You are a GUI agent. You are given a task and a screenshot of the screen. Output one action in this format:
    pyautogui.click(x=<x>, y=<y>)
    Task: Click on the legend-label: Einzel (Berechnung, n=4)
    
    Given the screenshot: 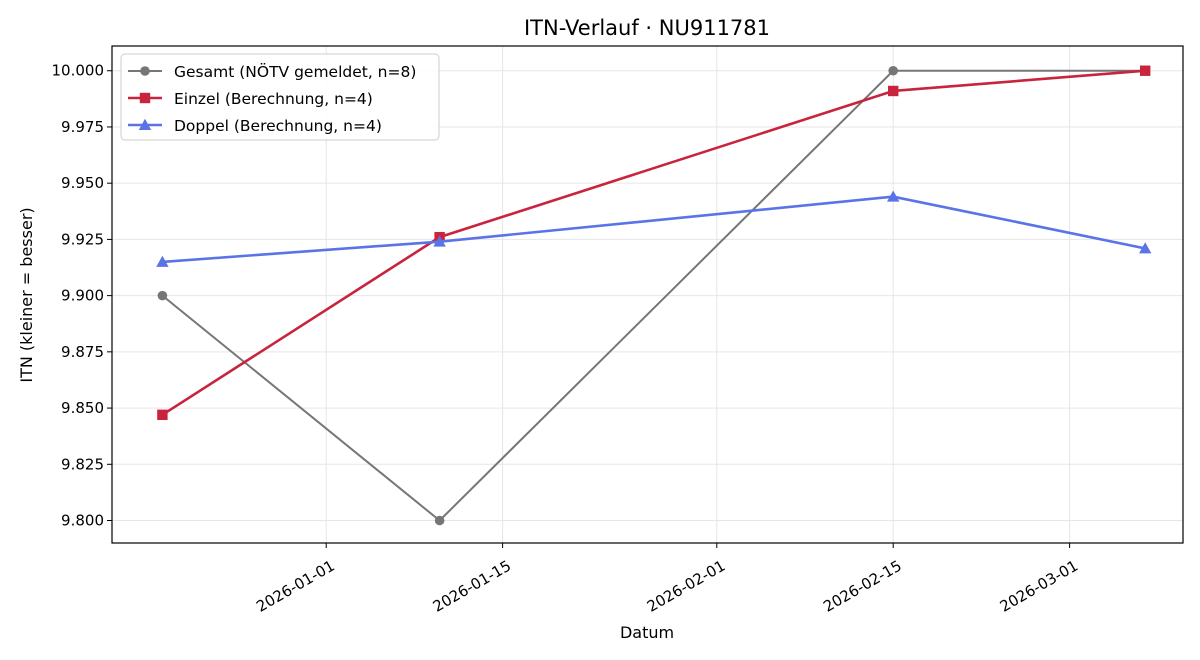 What is the action you would take?
    pyautogui.click(x=273, y=99)
    